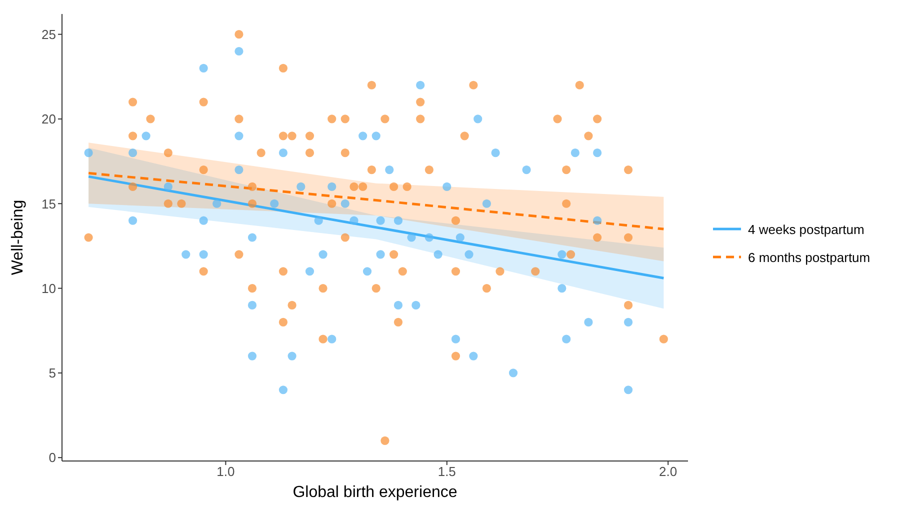  Describe the element at coordinates (668, 472) in the screenshot. I see `x-tick-label: 2.0` at that location.